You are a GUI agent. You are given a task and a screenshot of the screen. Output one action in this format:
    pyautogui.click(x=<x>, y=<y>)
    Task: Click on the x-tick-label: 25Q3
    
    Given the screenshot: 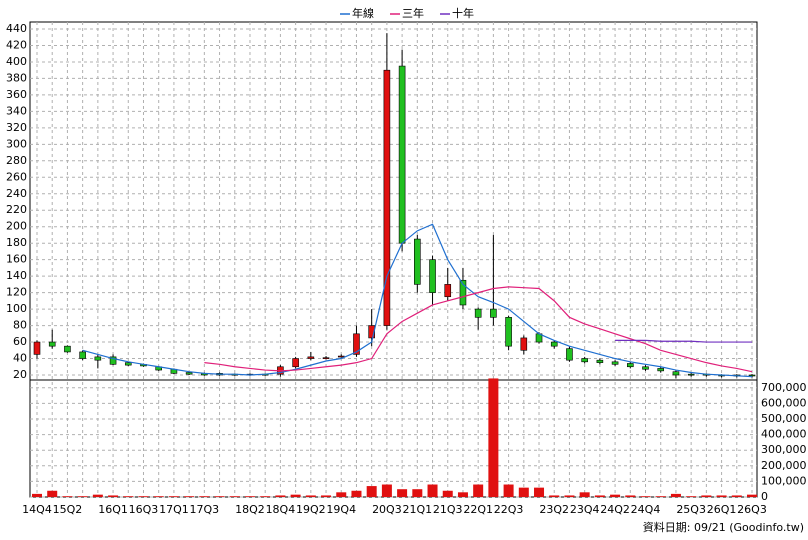 What is the action you would take?
    pyautogui.click(x=691, y=509)
    